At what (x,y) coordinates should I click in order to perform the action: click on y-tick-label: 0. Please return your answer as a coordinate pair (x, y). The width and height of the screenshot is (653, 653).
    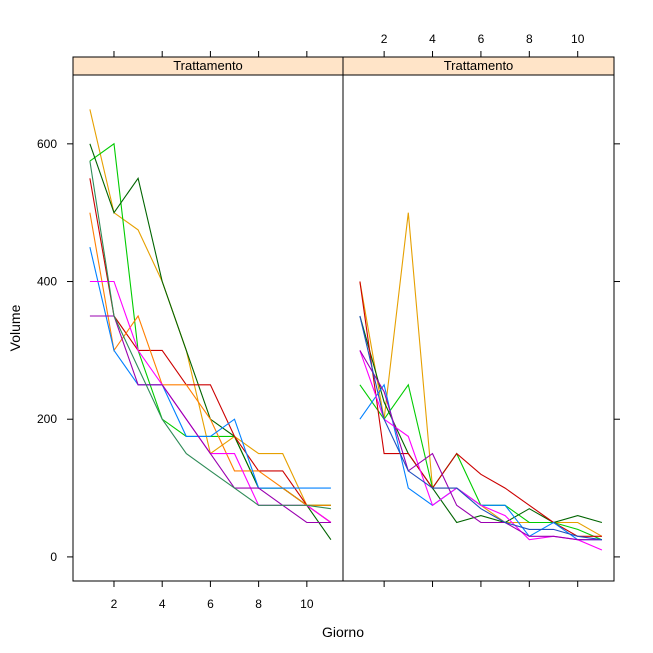
    Looking at the image, I should click on (53, 557).